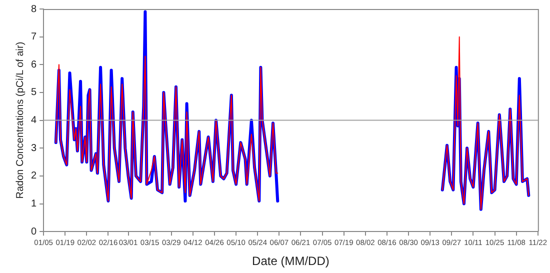  Describe the element at coordinates (34, 120) in the screenshot. I see `y-tick-label: 4` at that location.